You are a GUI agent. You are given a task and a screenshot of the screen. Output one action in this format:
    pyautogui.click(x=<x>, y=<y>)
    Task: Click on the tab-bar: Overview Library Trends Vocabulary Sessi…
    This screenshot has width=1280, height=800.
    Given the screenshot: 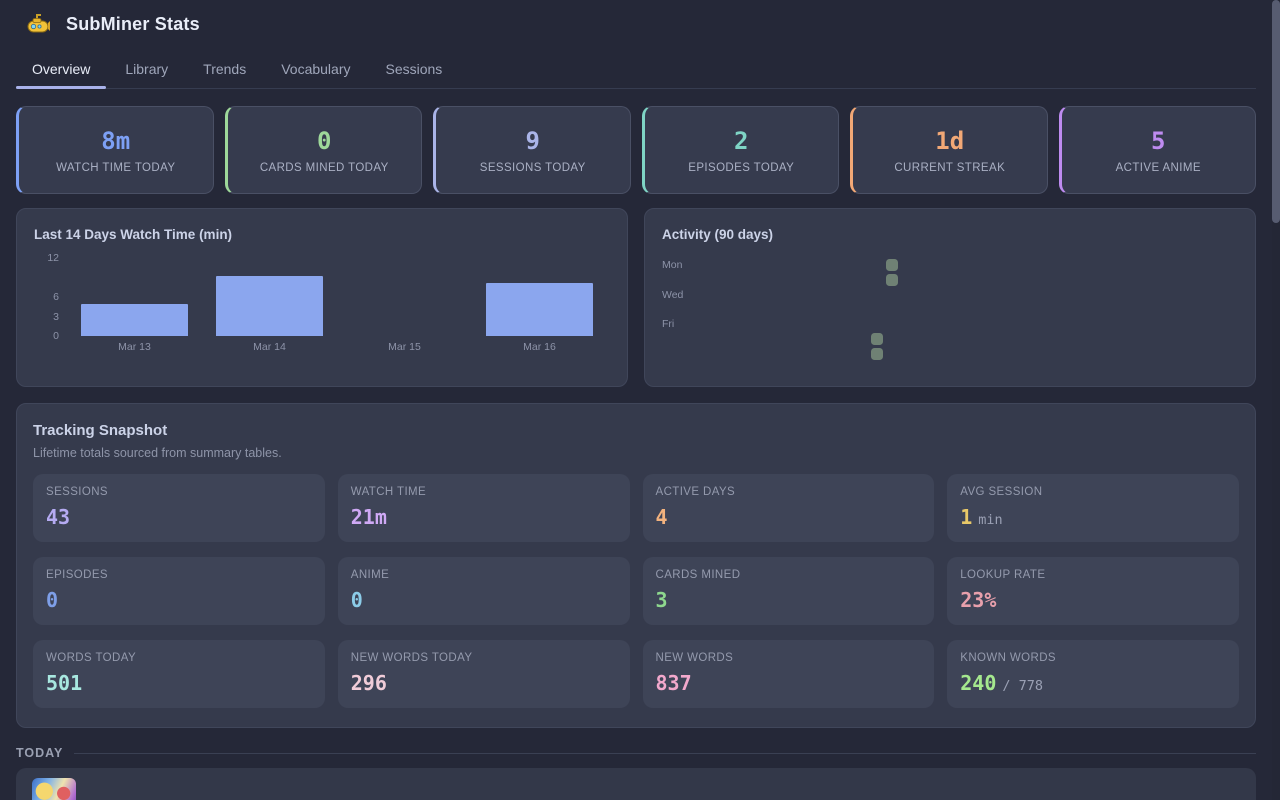 What is the action you would take?
    pyautogui.click(x=636, y=70)
    